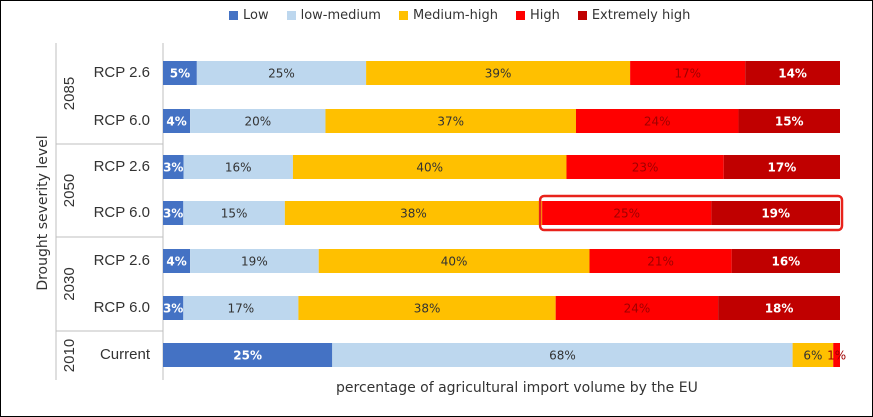 This screenshot has width=873, height=417. I want to click on row-label: Current, so click(125, 354).